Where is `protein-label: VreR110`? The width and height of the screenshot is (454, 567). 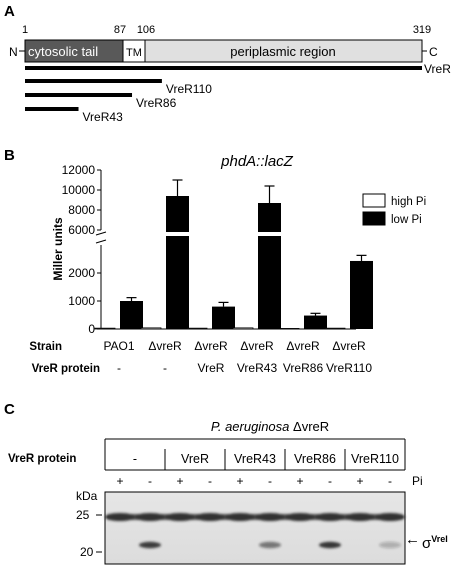 protein-label: VreR110 is located at coordinates (349, 368).